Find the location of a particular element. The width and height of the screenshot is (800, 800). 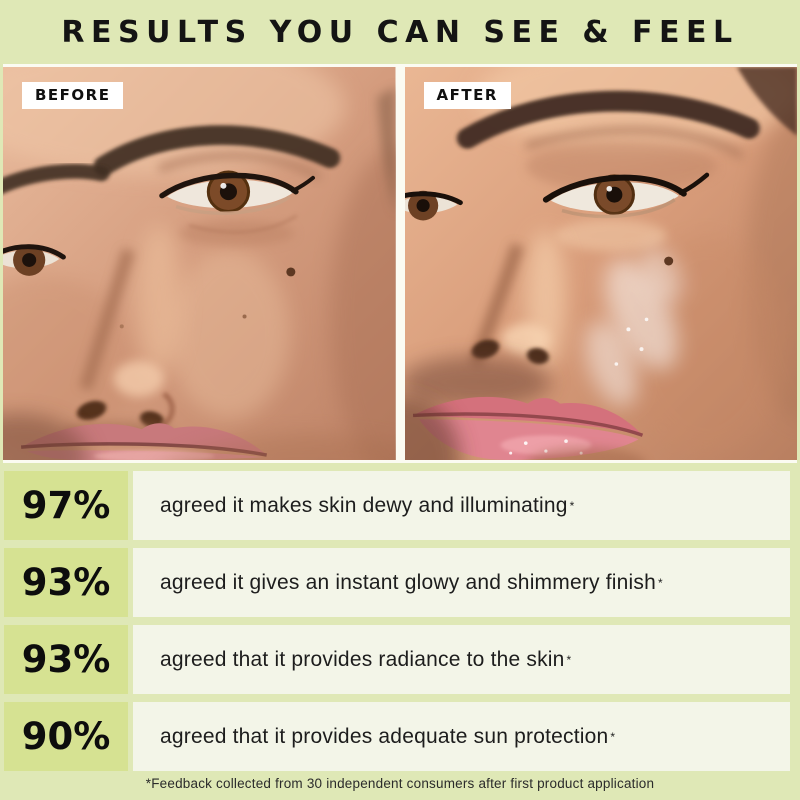

stat-percent-4: 90% is located at coordinates (66, 736).